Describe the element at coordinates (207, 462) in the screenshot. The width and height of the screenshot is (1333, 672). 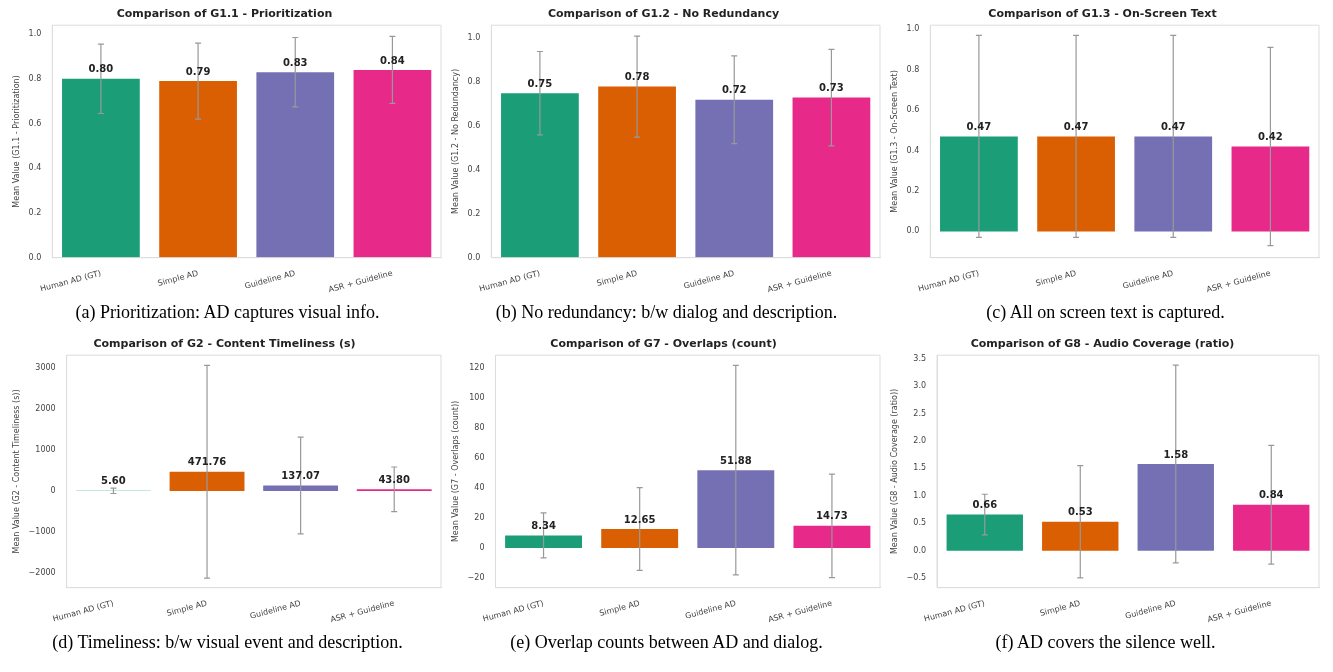
I see `data-label: 471.76` at that location.